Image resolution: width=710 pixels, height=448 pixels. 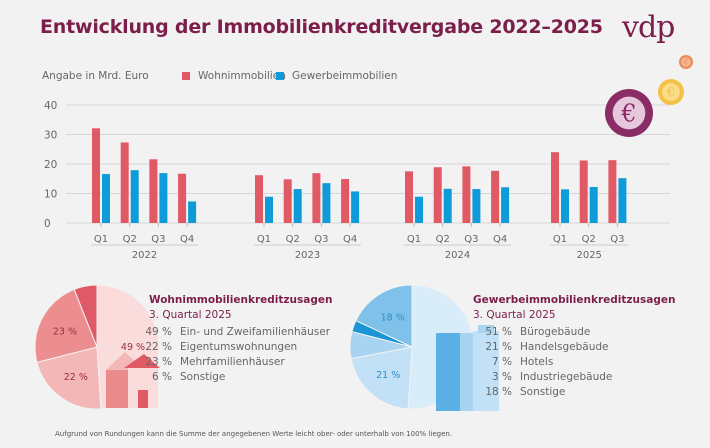 What do you see at coordinates (588, 255) in the screenshot?
I see `year-label: 2025` at bounding box center [588, 255].